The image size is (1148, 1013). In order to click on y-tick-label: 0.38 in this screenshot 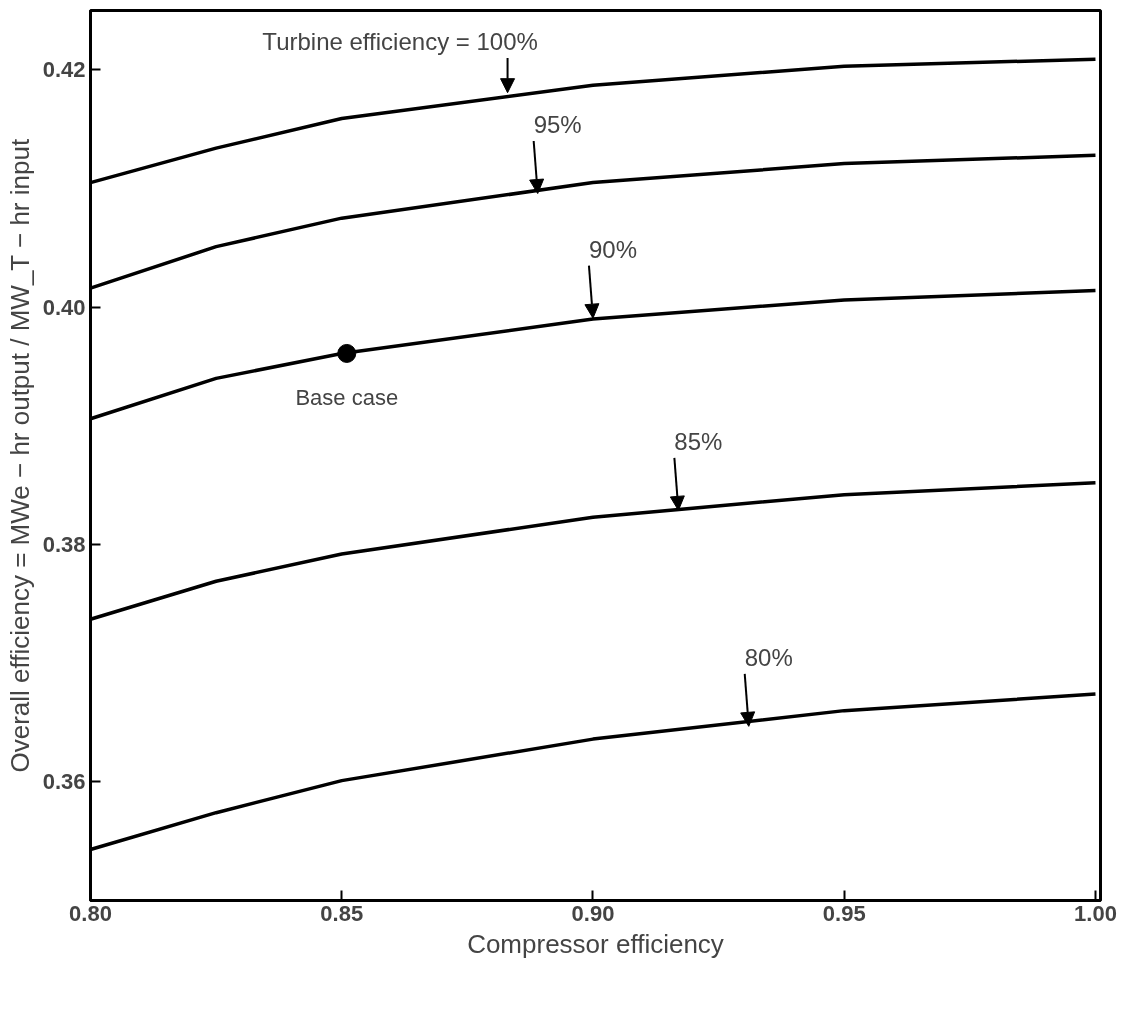, I will do `click(64, 544)`.